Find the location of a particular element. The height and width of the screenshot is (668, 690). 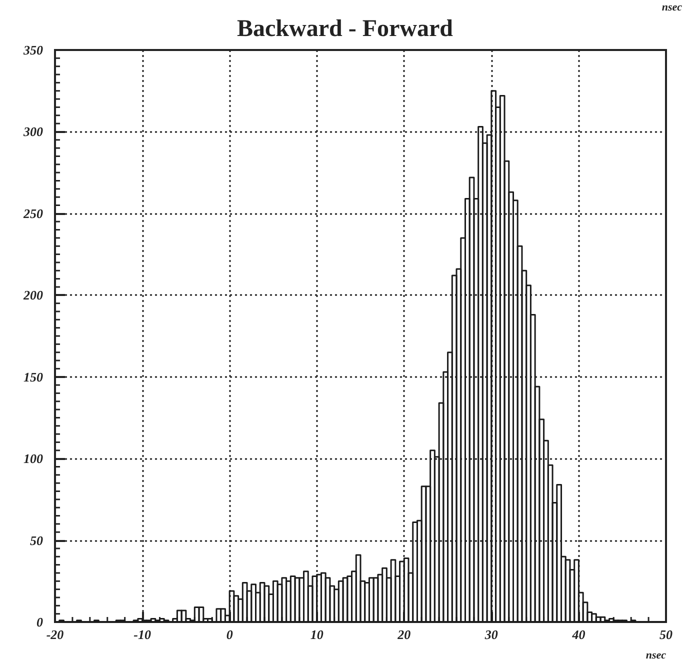

x-tick-label: 40 is located at coordinates (578, 634).